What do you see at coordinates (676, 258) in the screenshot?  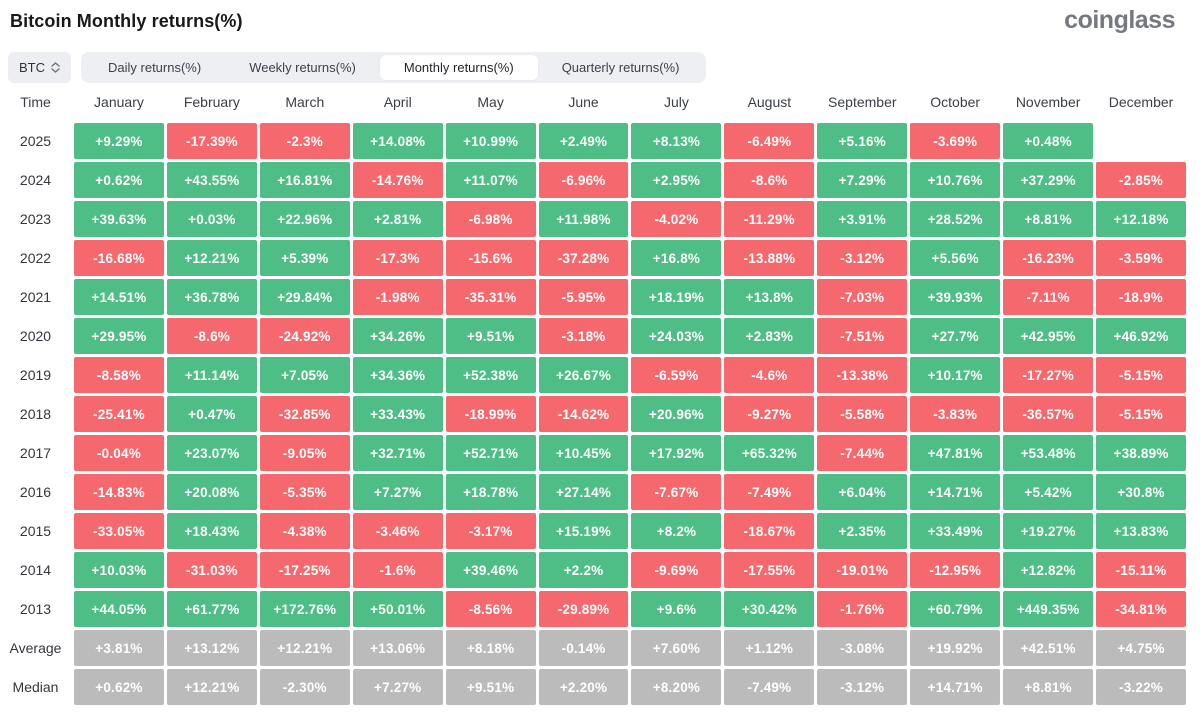 I see `return-cell: +16.8%` at bounding box center [676, 258].